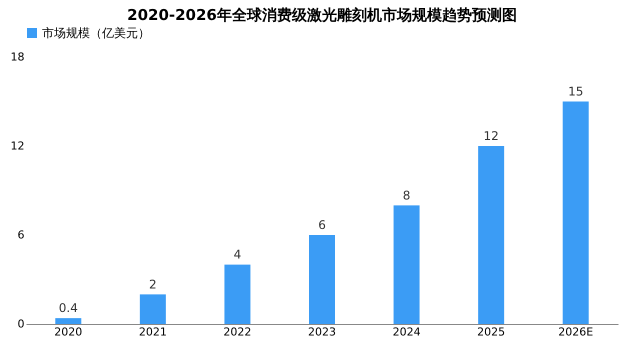 The height and width of the screenshot is (345, 638). What do you see at coordinates (17, 146) in the screenshot?
I see `y-tick-label: 12` at bounding box center [17, 146].